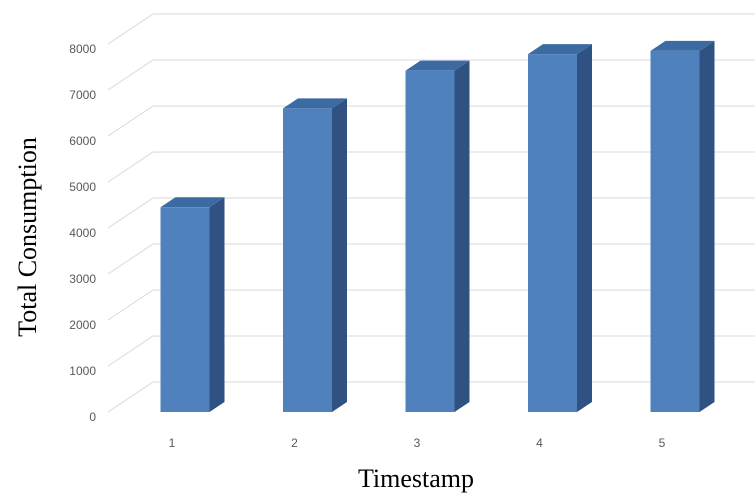 The width and height of the screenshot is (755, 498). I want to click on y-tick-label: 8000, so click(82, 49).